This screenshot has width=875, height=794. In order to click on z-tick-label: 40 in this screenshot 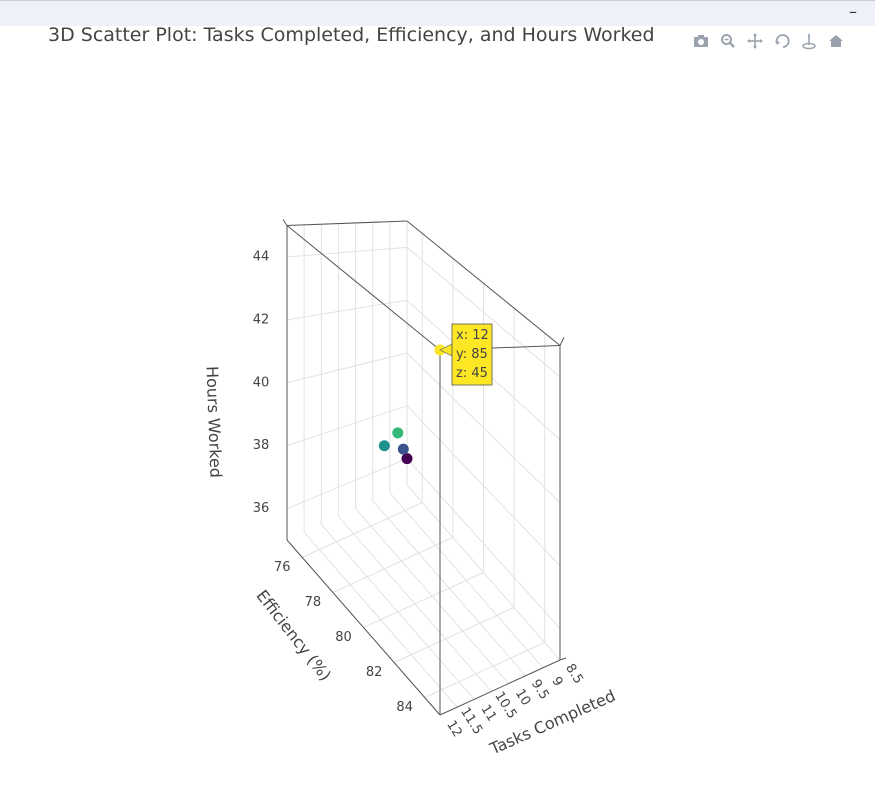, I will do `click(261, 382)`.